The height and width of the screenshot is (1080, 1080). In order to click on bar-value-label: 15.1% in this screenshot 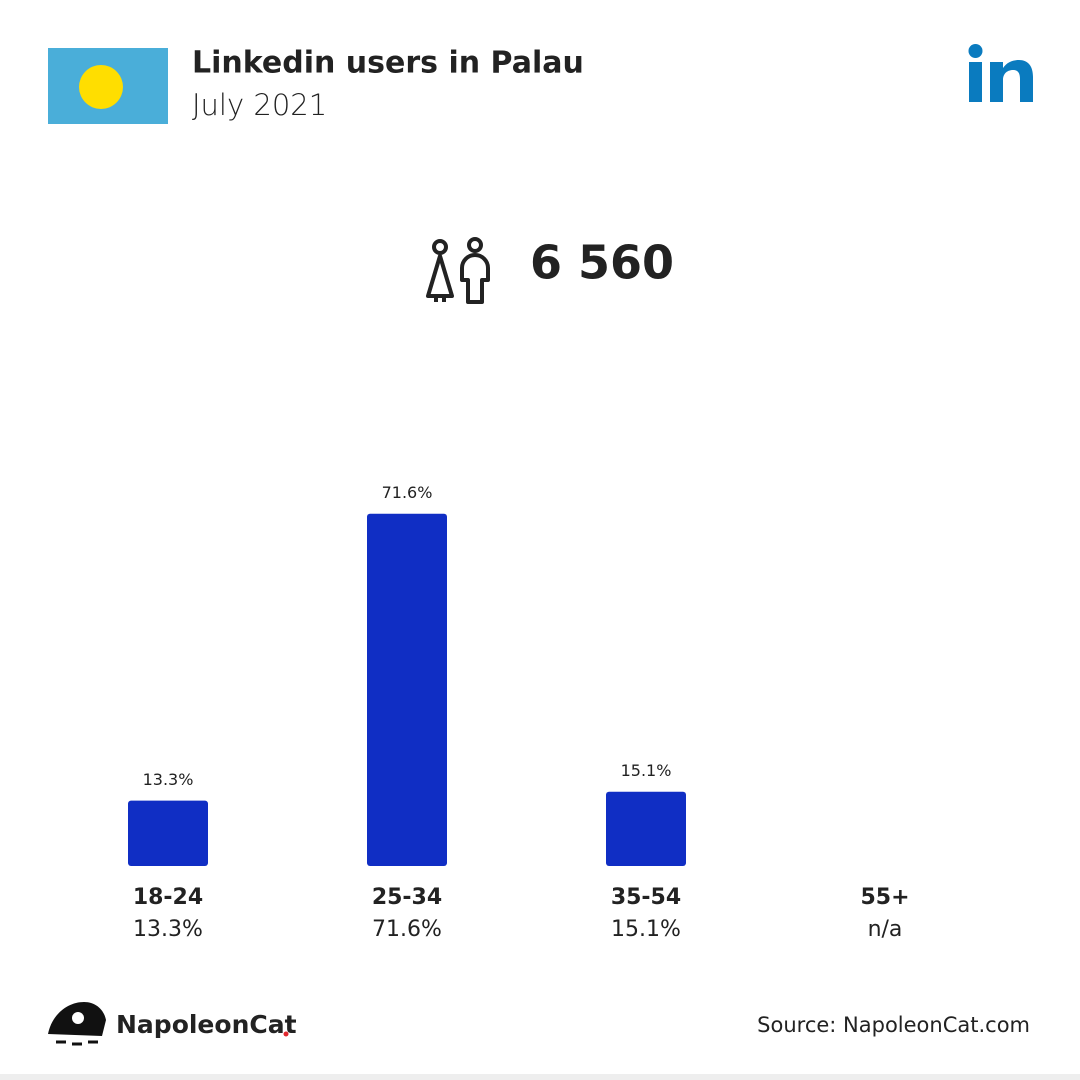, I will do `click(646, 770)`.